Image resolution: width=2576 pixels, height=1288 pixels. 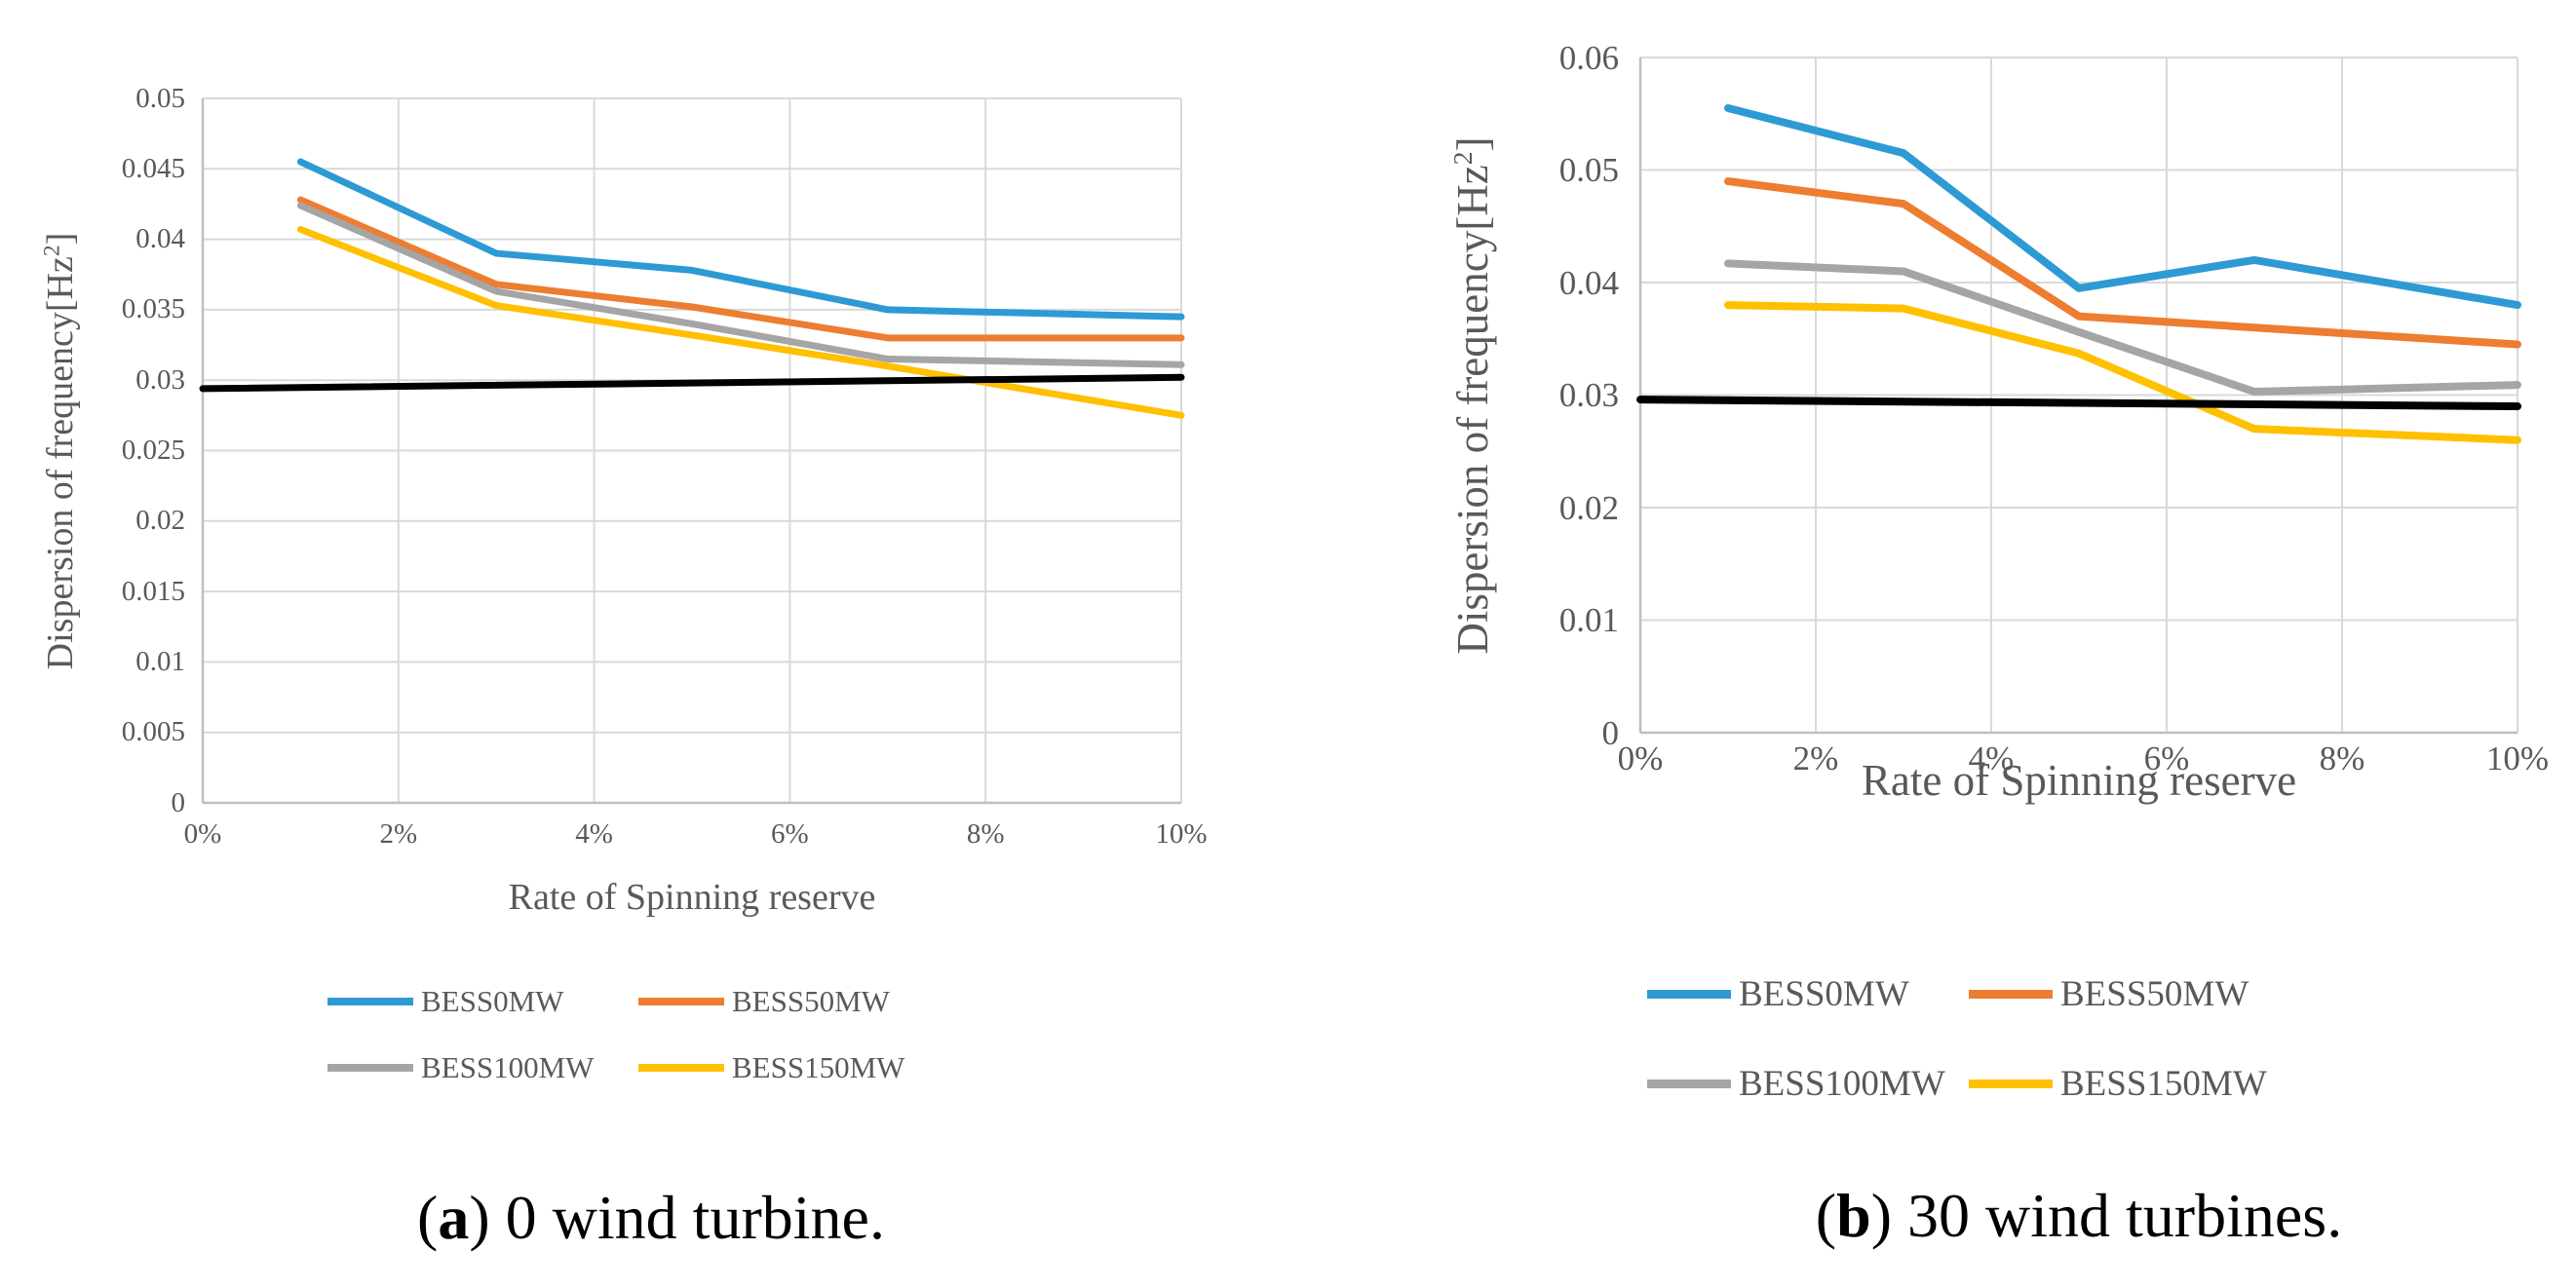 What do you see at coordinates (1588, 57) in the screenshot?
I see `y-tick-label: 0.06` at bounding box center [1588, 57].